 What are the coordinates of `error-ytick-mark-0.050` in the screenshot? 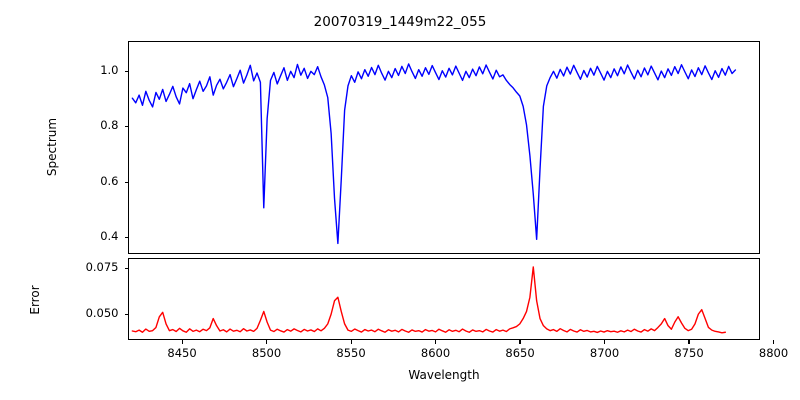 It's located at (126, 314).